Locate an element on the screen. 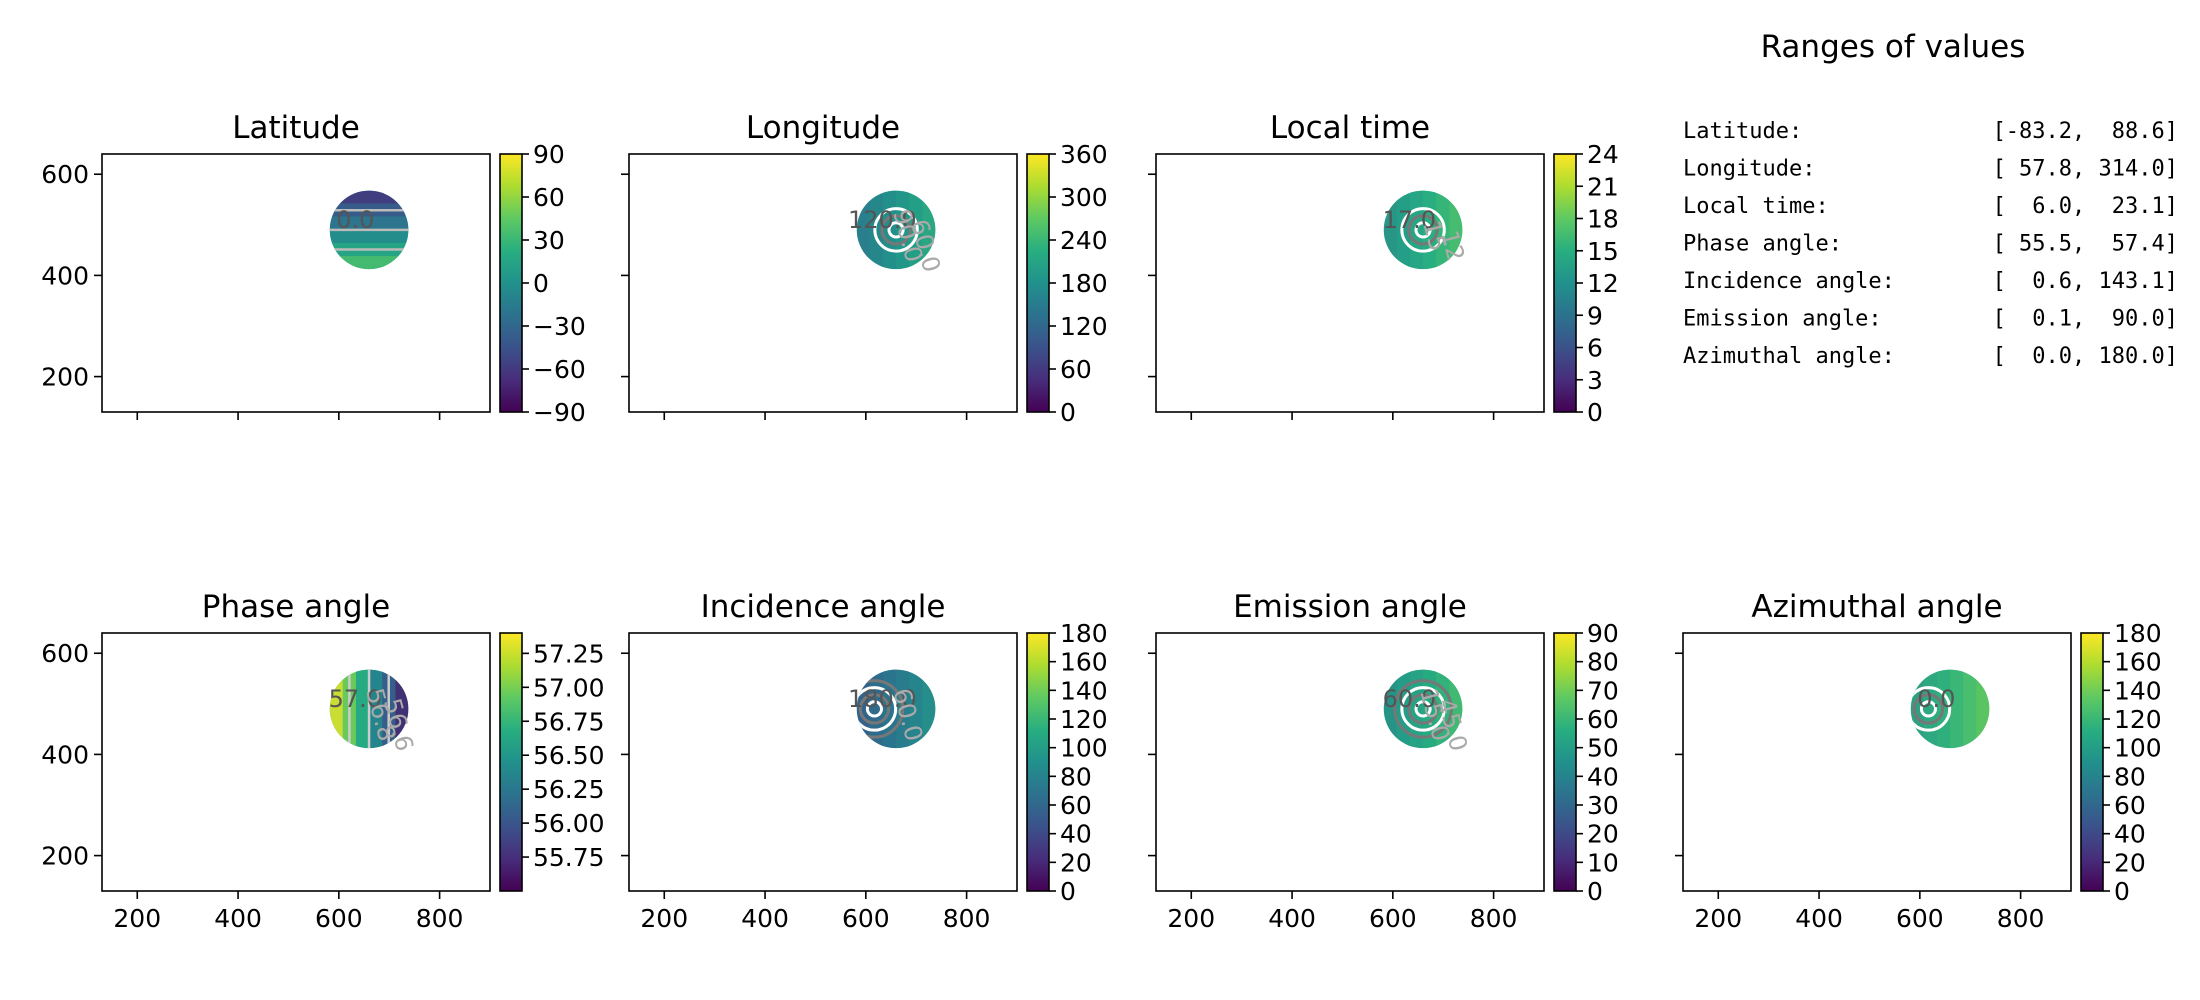 This screenshot has width=2200, height=1000. panel-title: Phase angle is located at coordinates (296, 607).